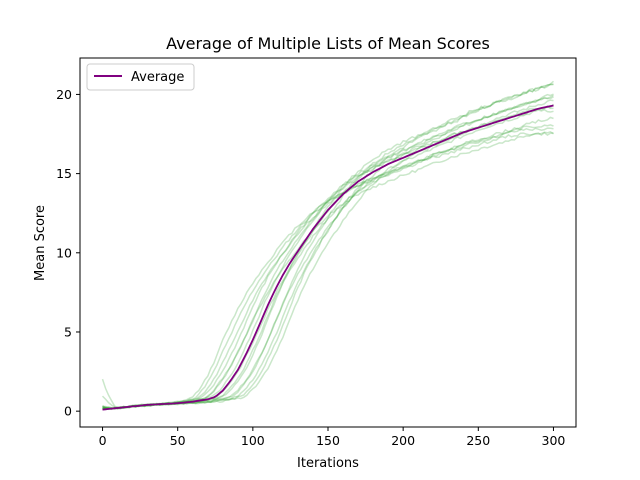  What do you see at coordinates (328, 43) in the screenshot?
I see `chart-title: Average of Multiple Lists of Mean Scores` at bounding box center [328, 43].